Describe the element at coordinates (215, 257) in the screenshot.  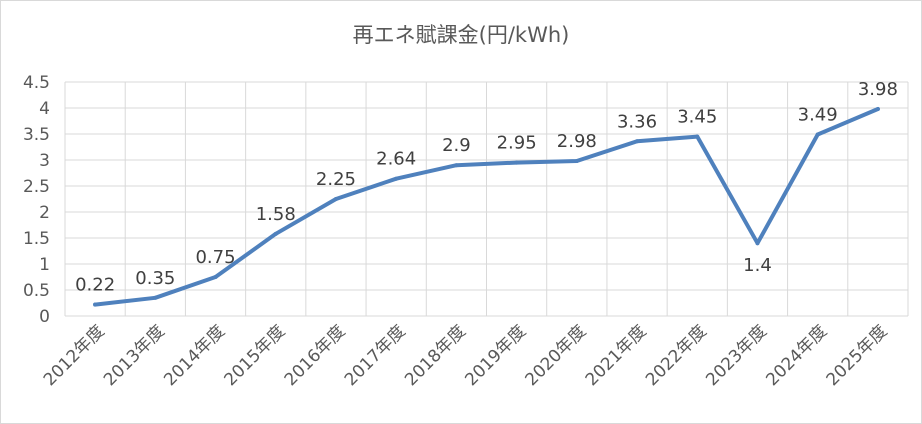
I see `data-label: 0.75` at that location.